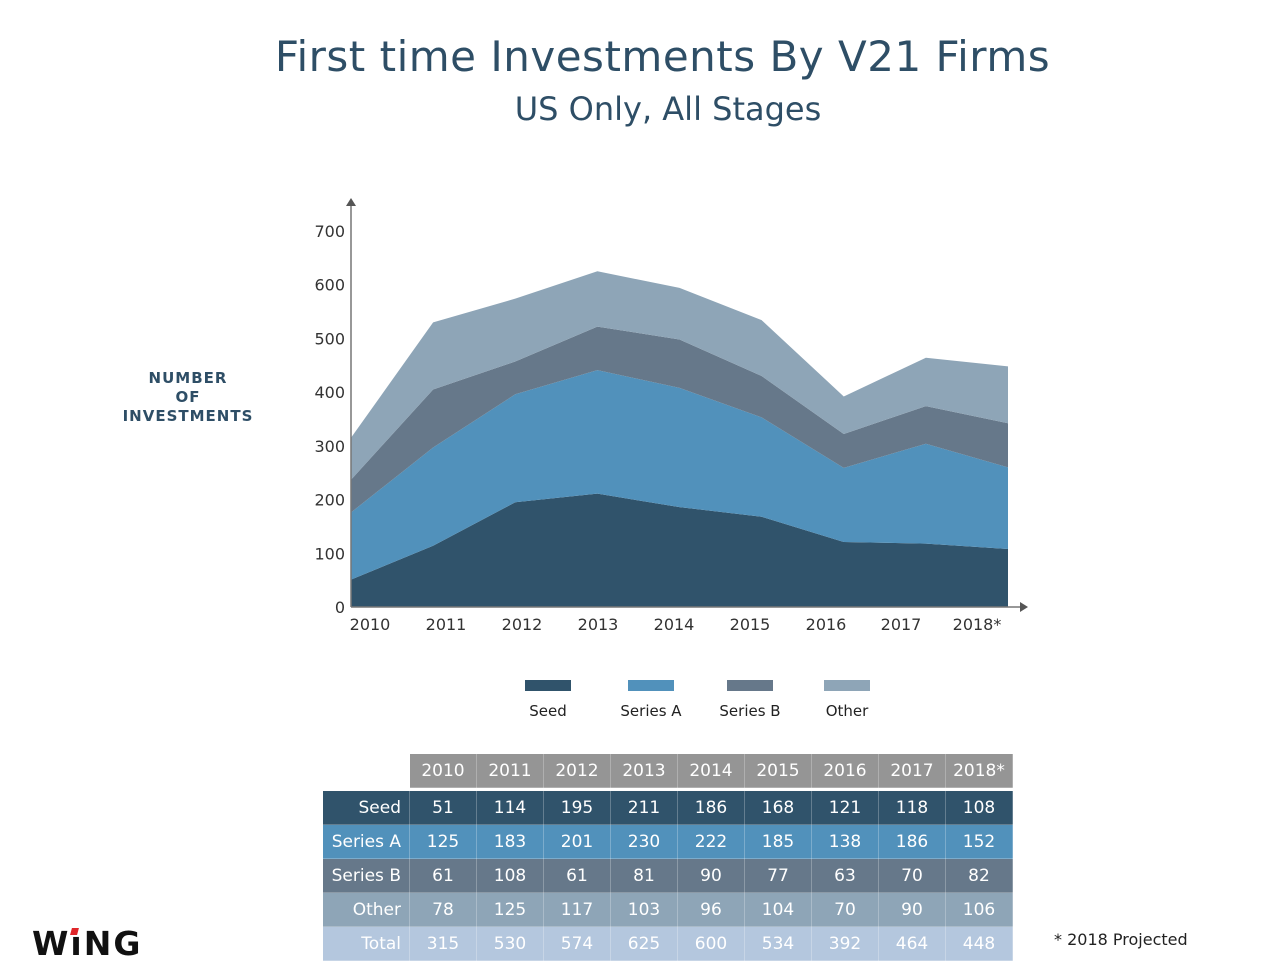  Describe the element at coordinates (912, 943) in the screenshot. I see `table-cell: 464` at that location.